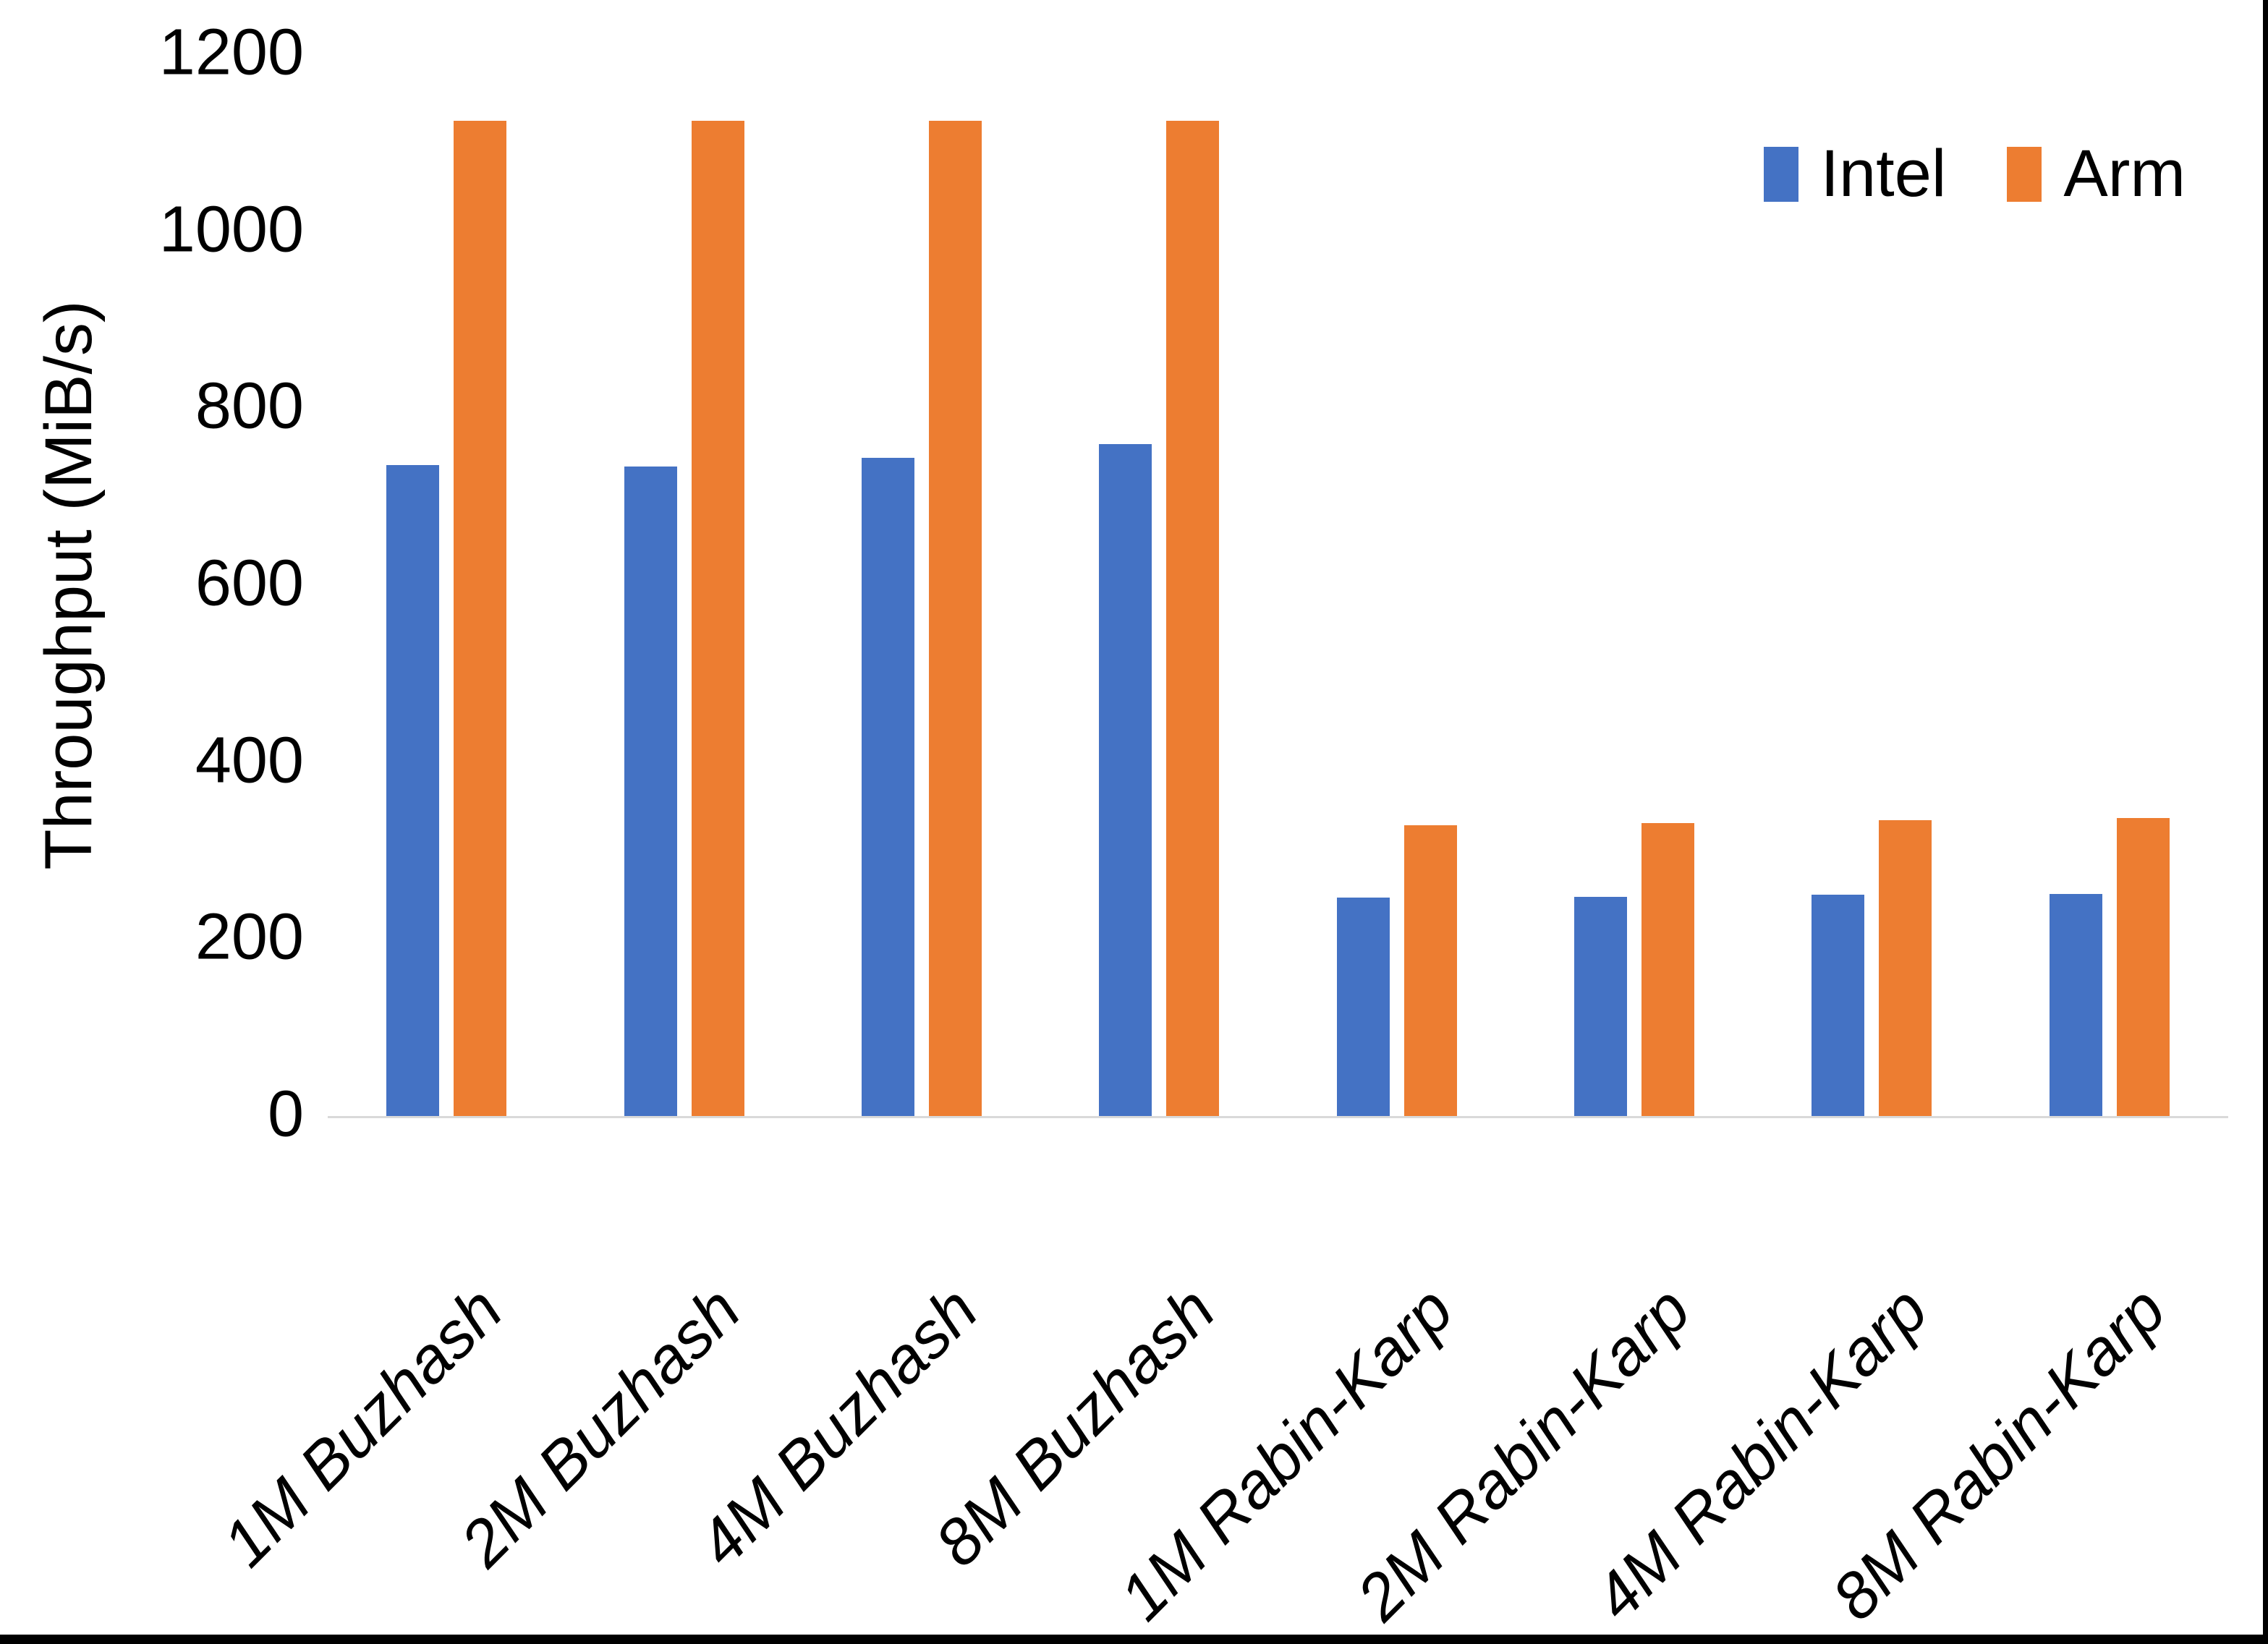  I want to click on y-tick-label: 600, so click(249, 583).